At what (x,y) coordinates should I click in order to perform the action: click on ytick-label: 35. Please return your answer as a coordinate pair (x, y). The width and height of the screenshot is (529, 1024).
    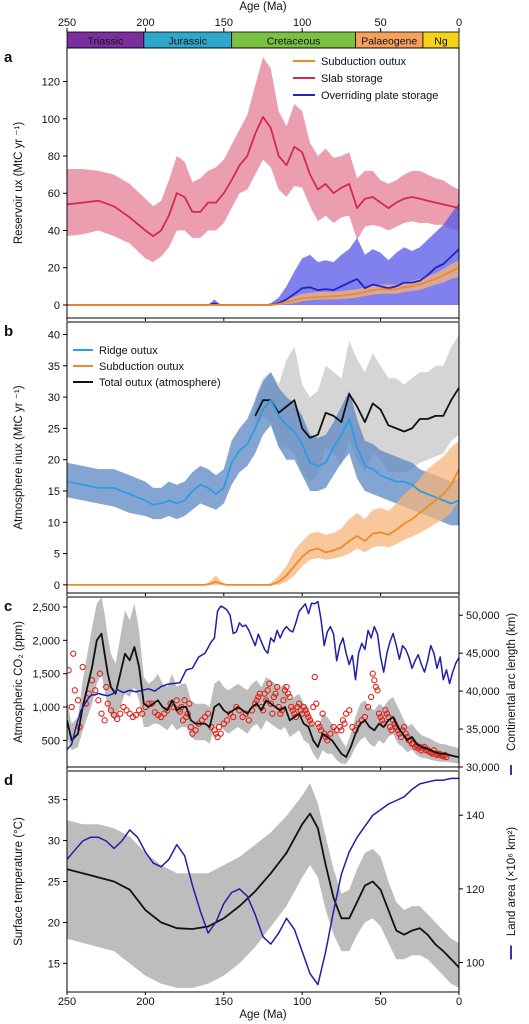
    Looking at the image, I should click on (54, 801).